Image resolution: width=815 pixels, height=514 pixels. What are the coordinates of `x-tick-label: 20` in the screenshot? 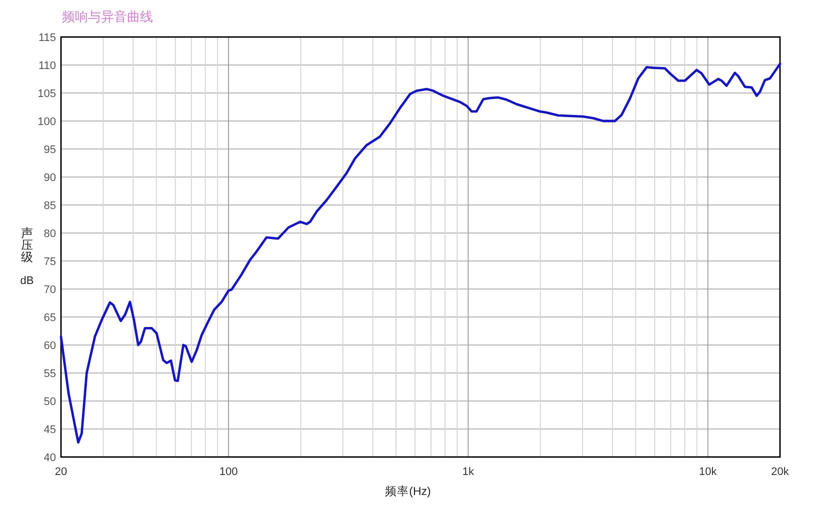 It's located at (61, 472).